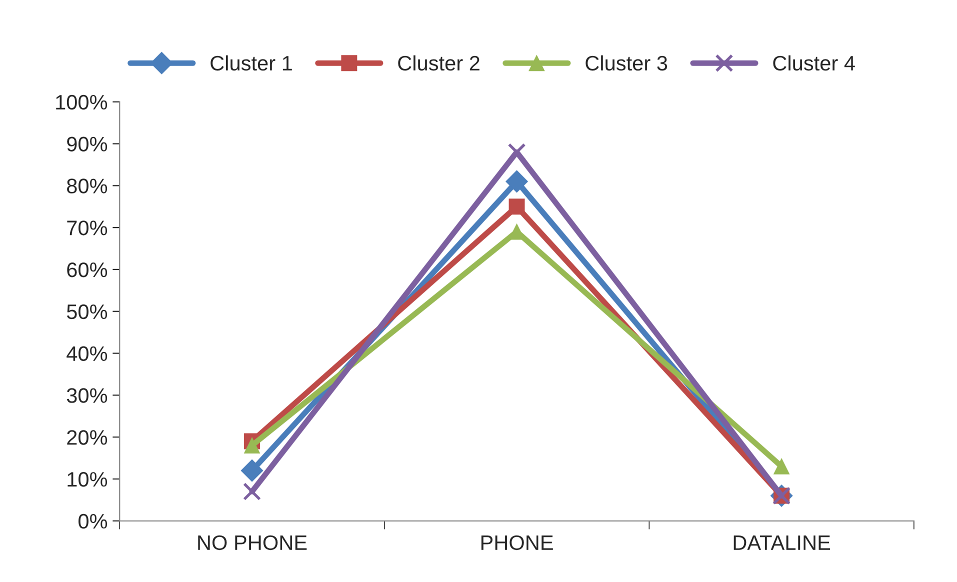 Image resolution: width=957 pixels, height=582 pixels. Describe the element at coordinates (814, 63) in the screenshot. I see `legend-label: Cluster 4` at that location.